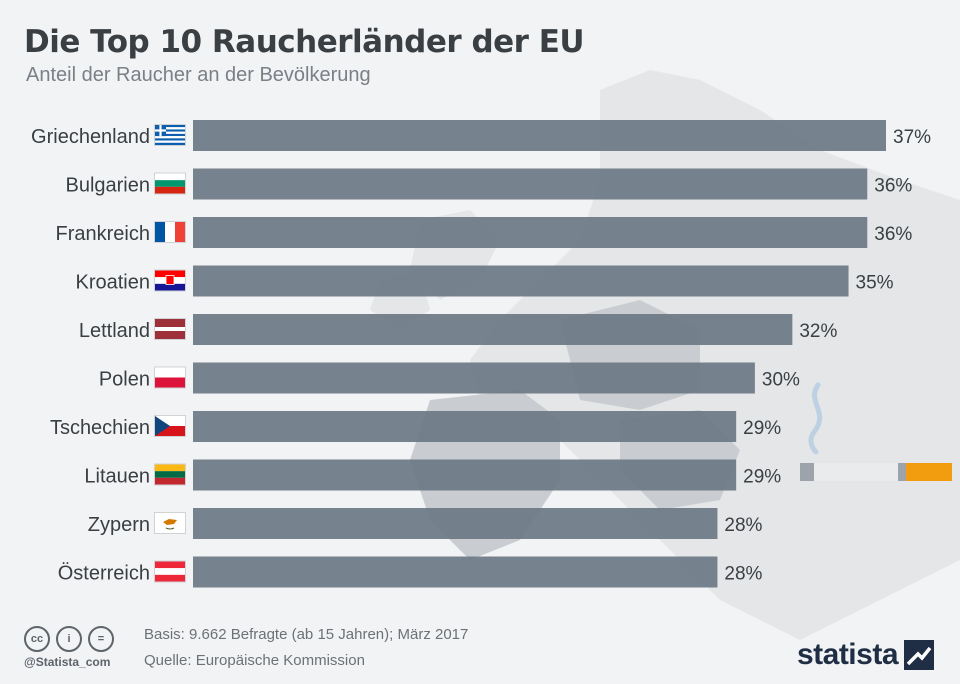 The image size is (960, 684). I want to click on data-label: 32%, so click(818, 331).